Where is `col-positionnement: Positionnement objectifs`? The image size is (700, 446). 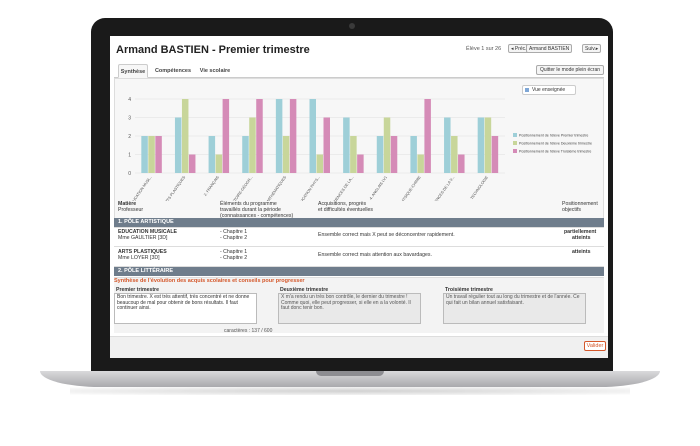
col-positionnement: Positionnement objectifs is located at coordinates (580, 207).